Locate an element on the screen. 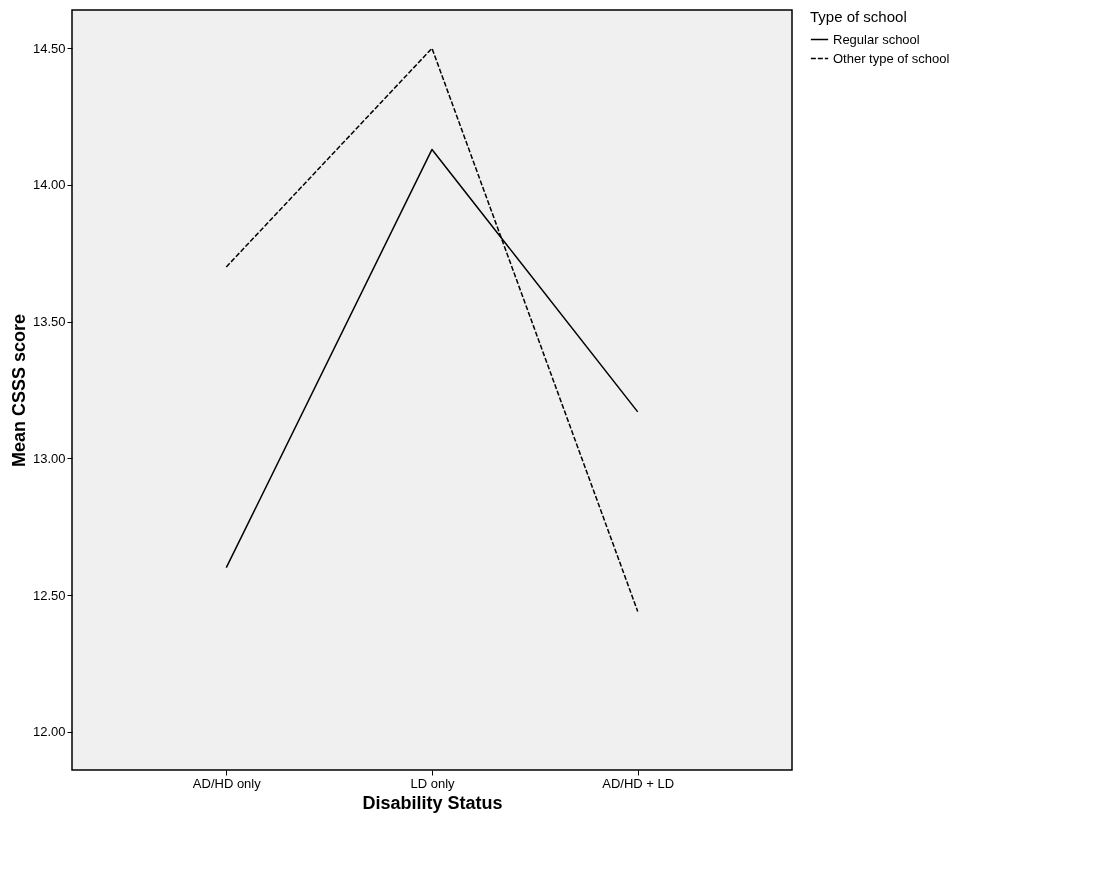 Image resolution: width=1095 pixels, height=879 pixels. x-tick-label: LD only is located at coordinates (433, 783).